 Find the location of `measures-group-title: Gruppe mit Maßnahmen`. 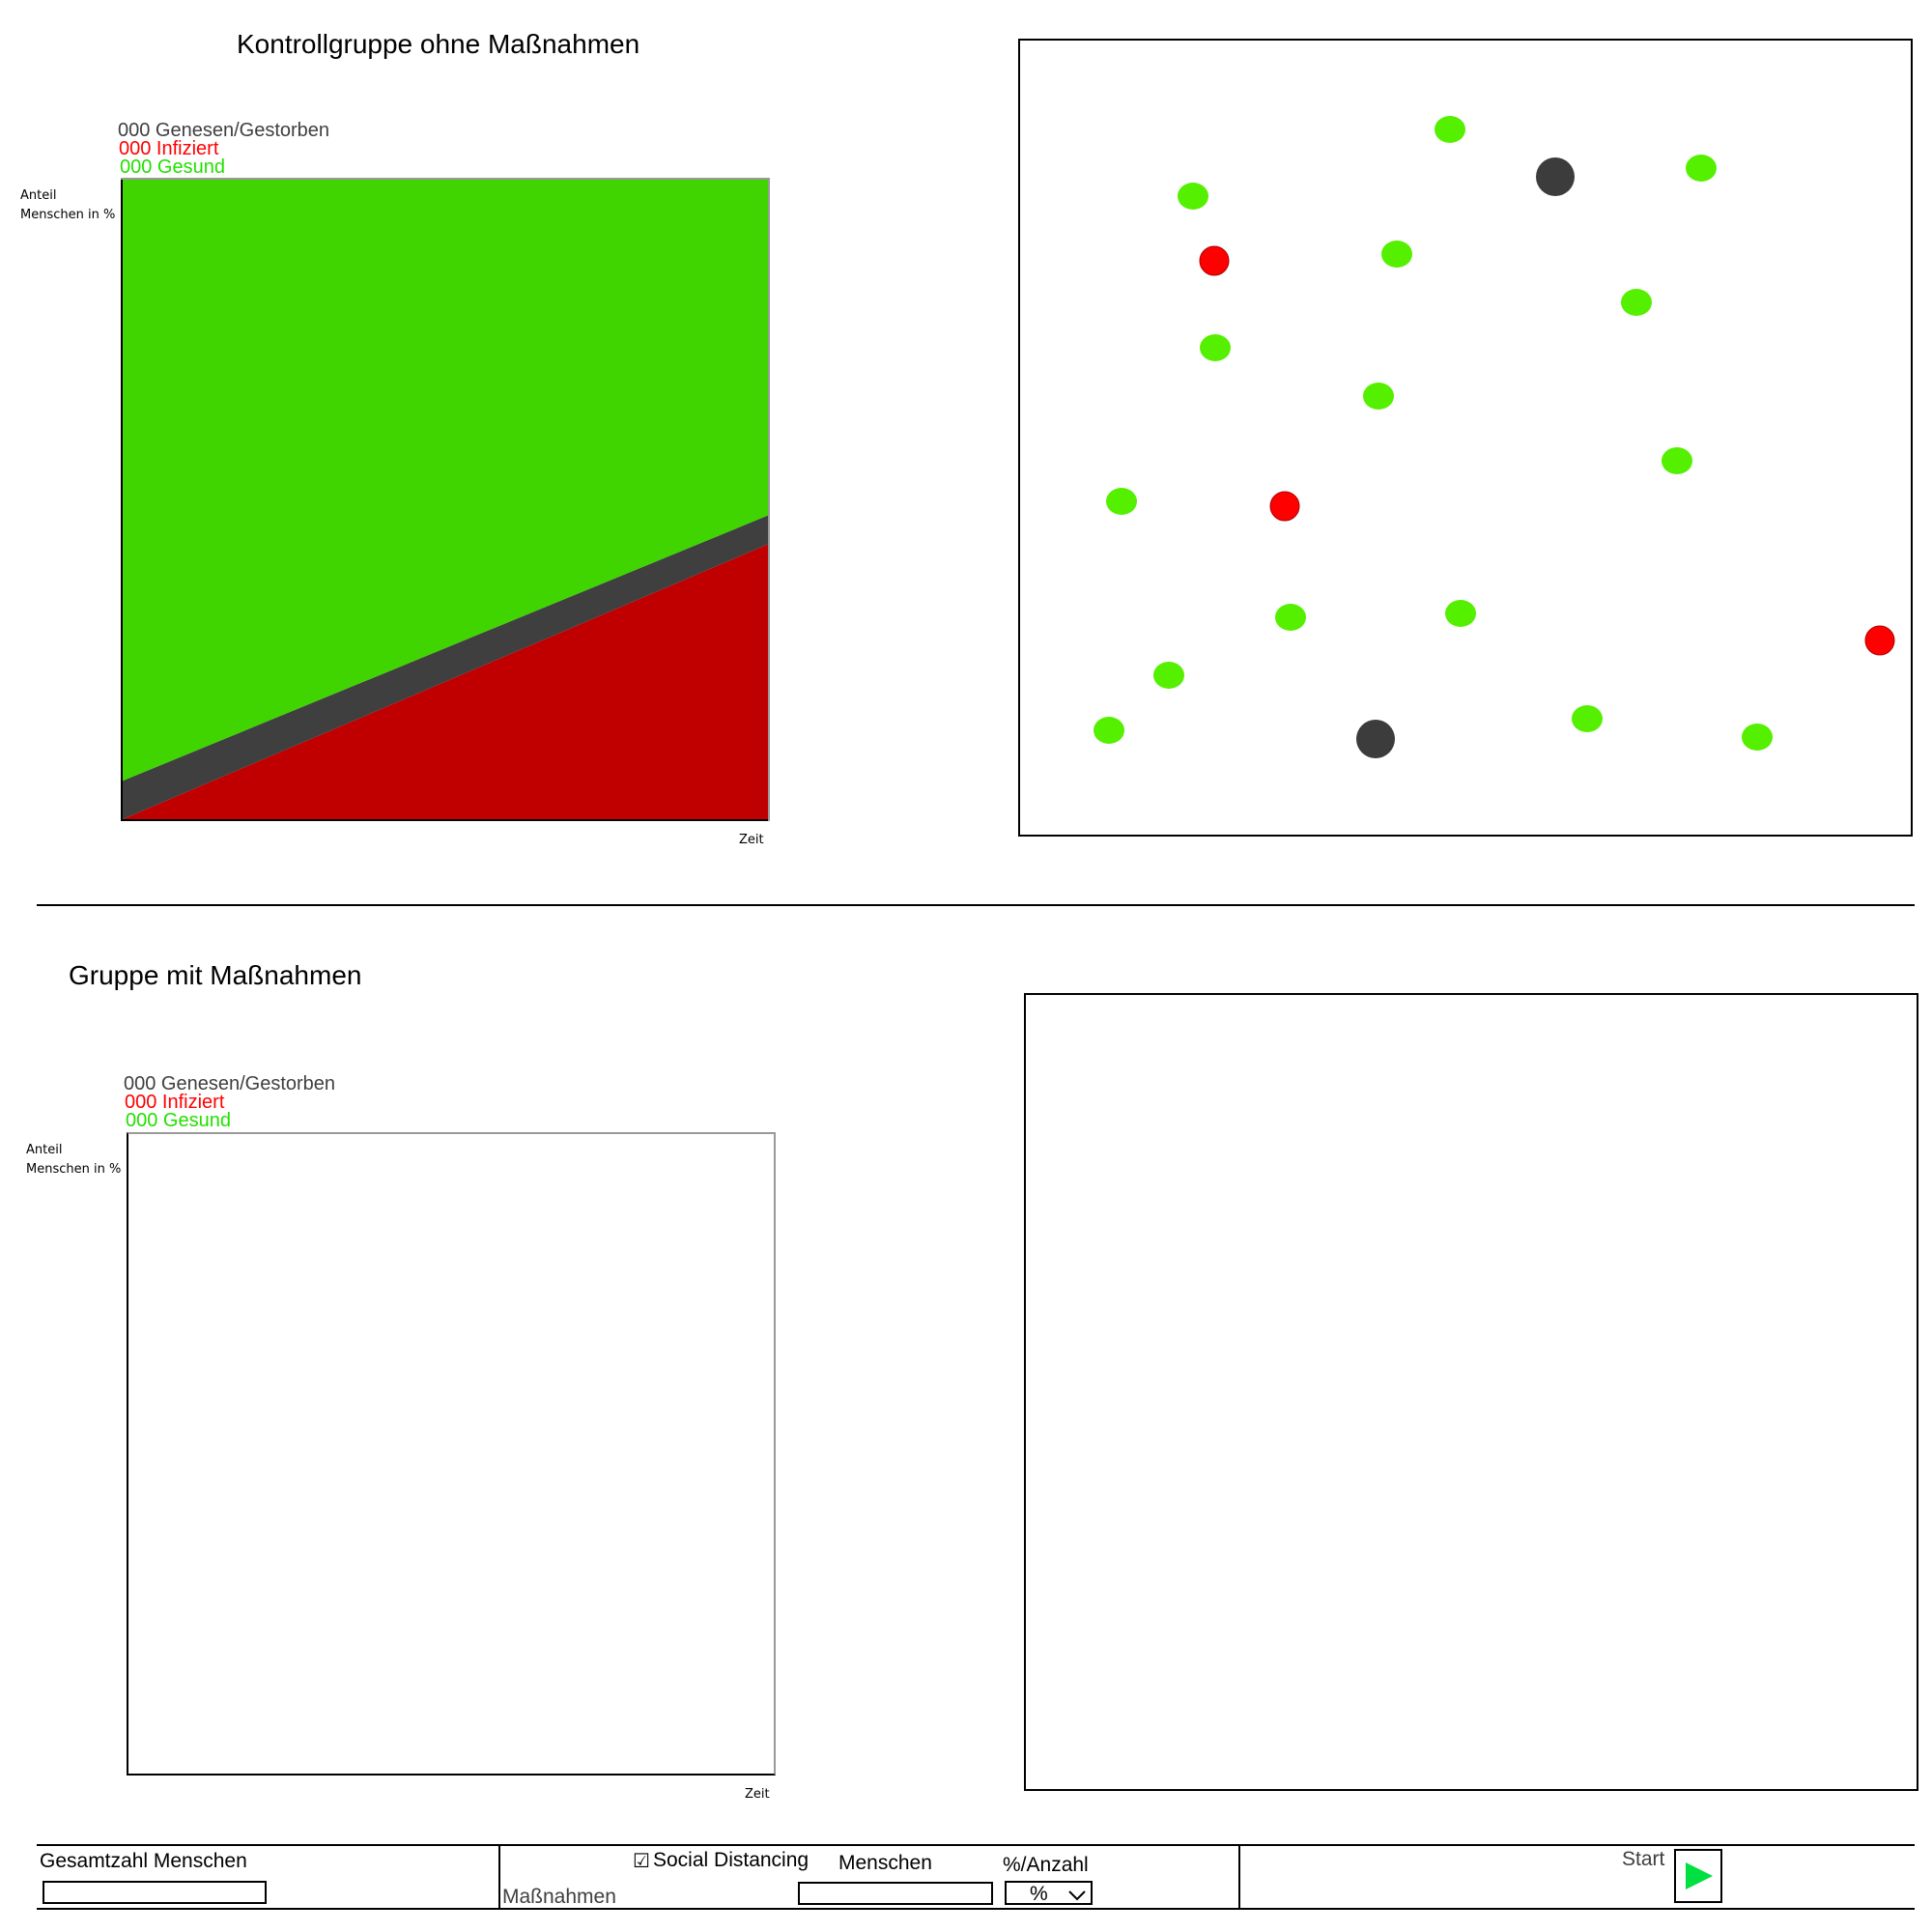

measures-group-title: Gruppe mit Maßnahmen is located at coordinates (215, 975).